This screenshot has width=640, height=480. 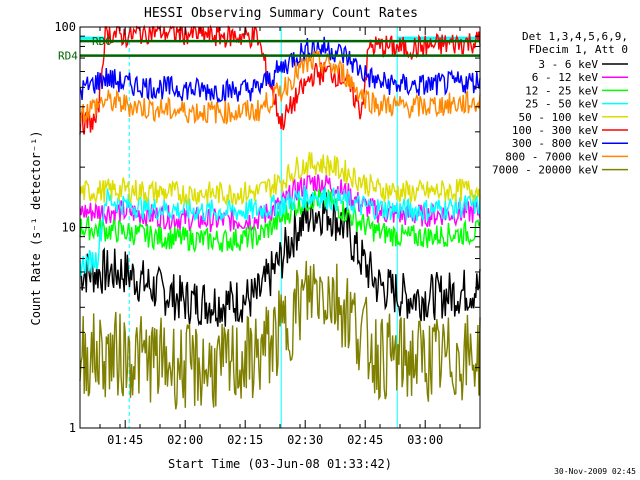 What do you see at coordinates (565, 77) in the screenshot?
I see `legend-entry-label: 6 - 12 keV` at bounding box center [565, 77].